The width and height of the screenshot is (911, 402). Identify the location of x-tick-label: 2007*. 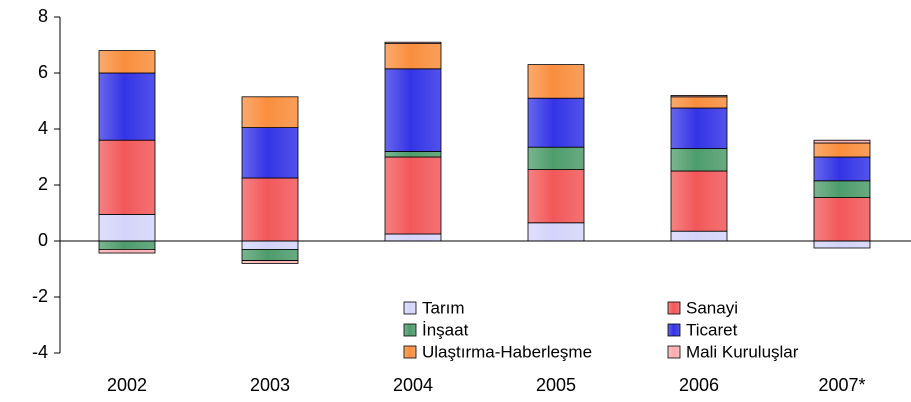
(841, 385).